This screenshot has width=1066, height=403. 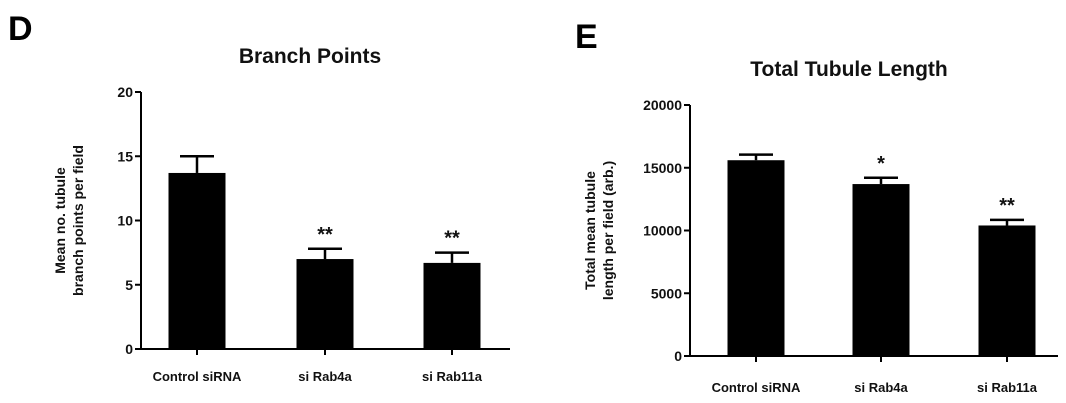 I want to click on panel-d-y-tick-label: 10, so click(x=125, y=221).